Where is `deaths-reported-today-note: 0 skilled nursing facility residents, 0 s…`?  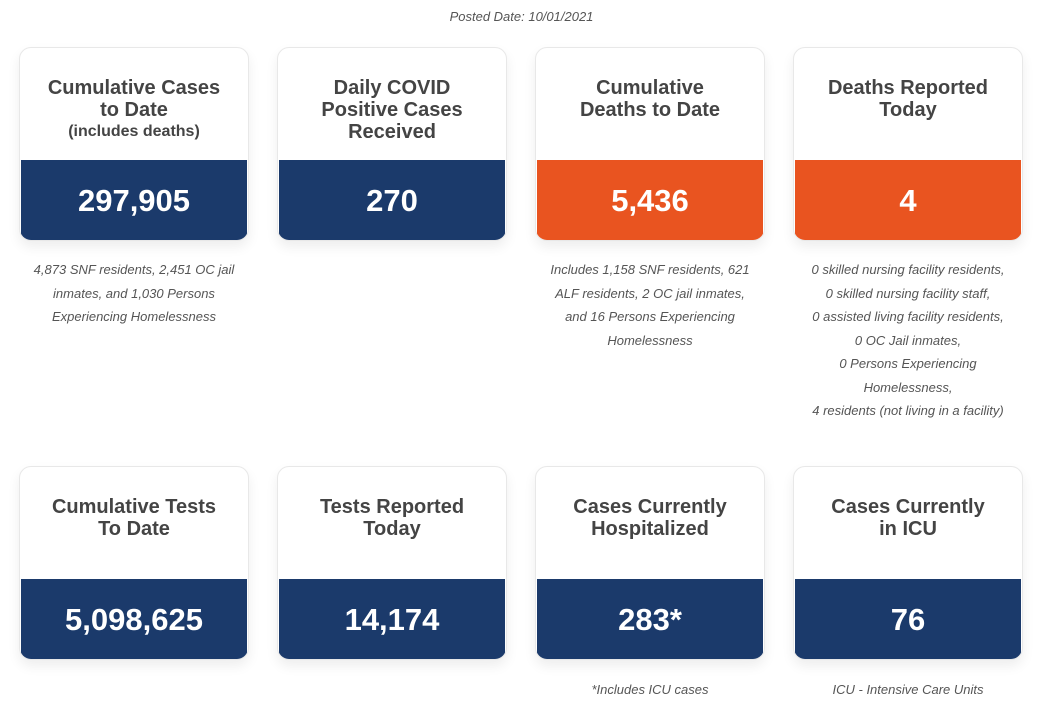
deaths-reported-today-note: 0 skilled nursing facility residents, 0 s… is located at coordinates (908, 340).